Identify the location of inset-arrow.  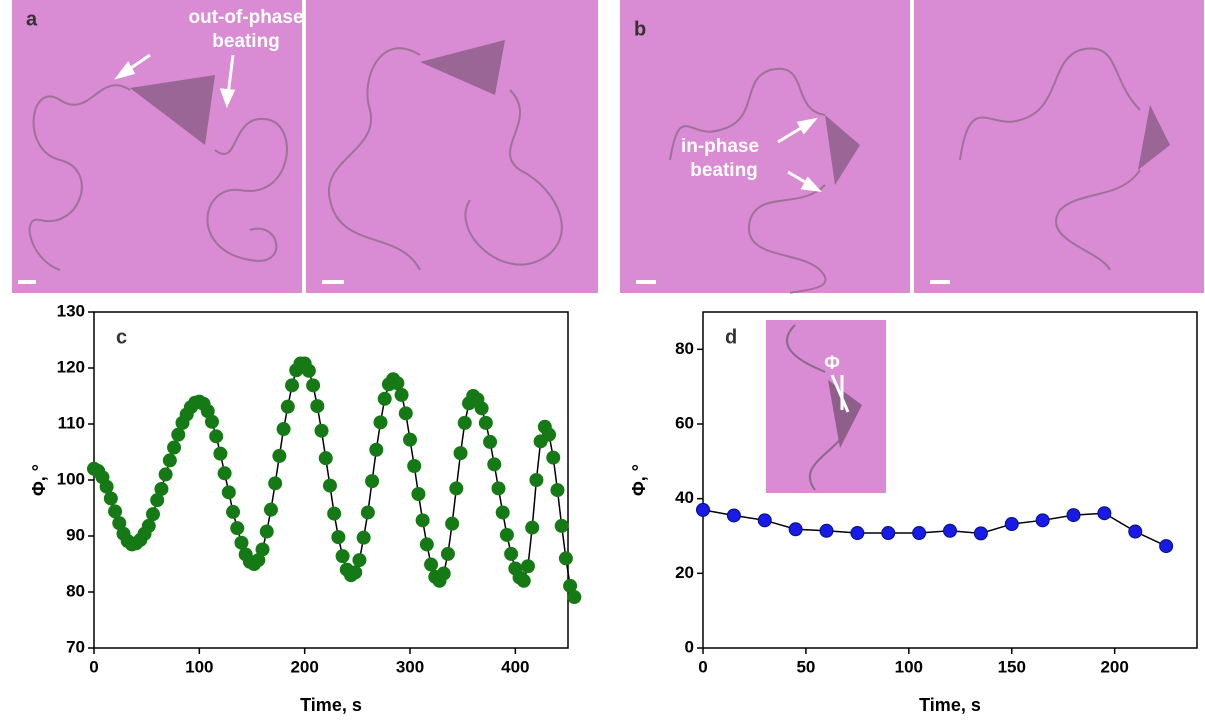
(840, 393).